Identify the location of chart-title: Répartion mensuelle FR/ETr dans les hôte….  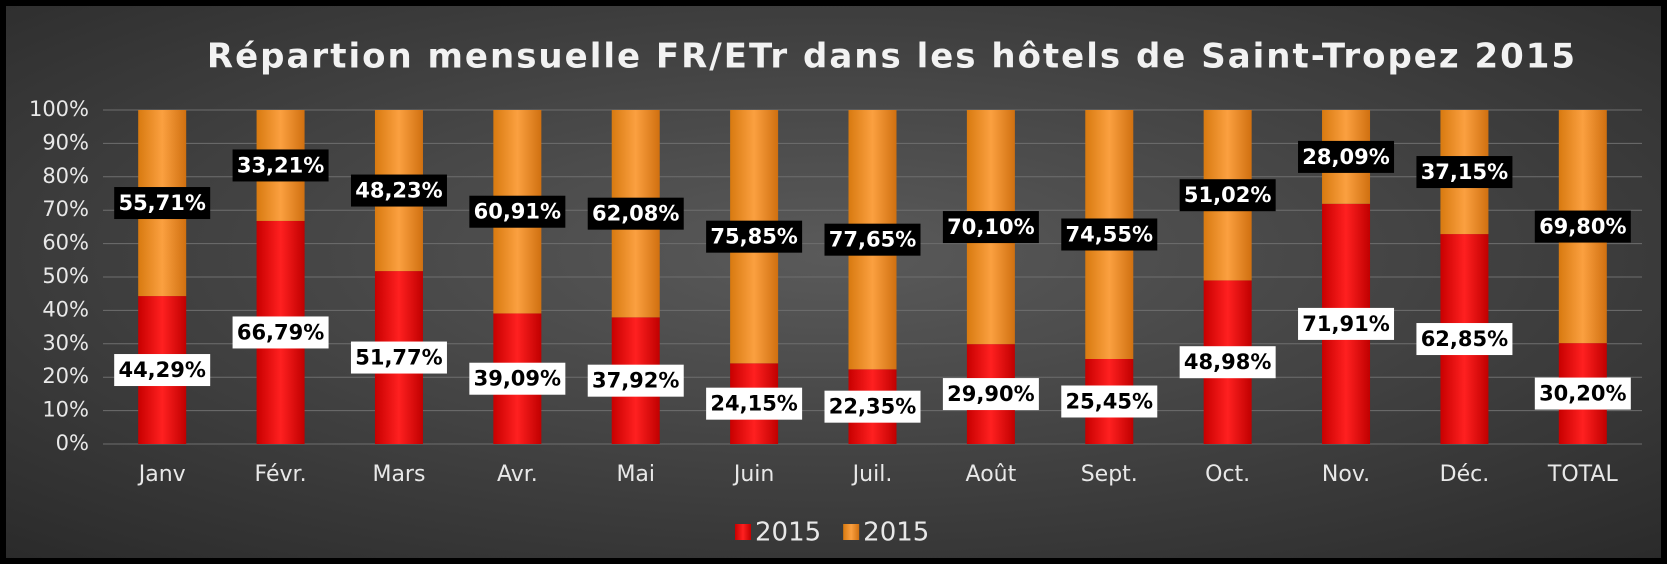
(892, 57).